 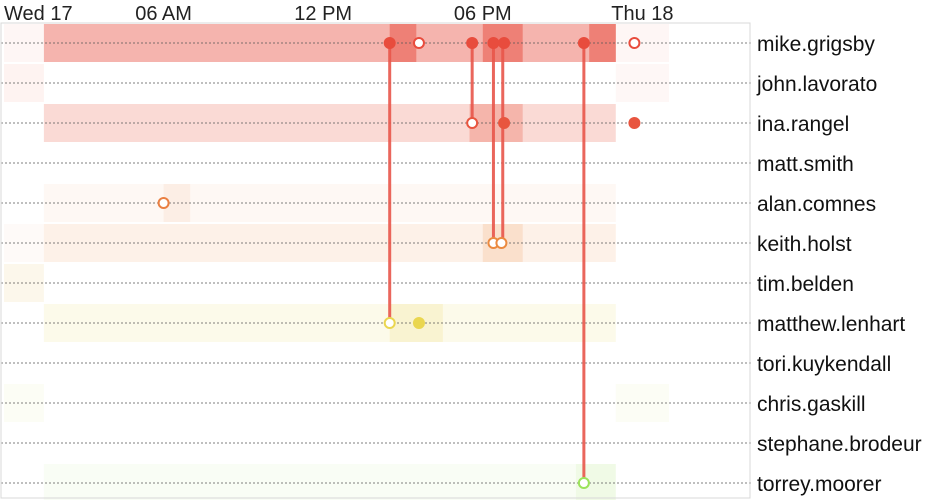 What do you see at coordinates (804, 244) in the screenshot?
I see `row-label: keith.holst` at bounding box center [804, 244].